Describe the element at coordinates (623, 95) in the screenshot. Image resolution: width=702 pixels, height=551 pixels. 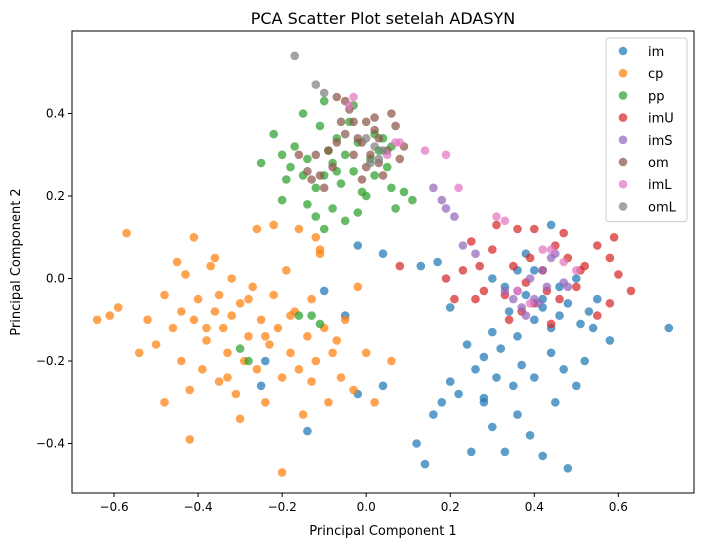
I see `legend-marker-pp` at that location.